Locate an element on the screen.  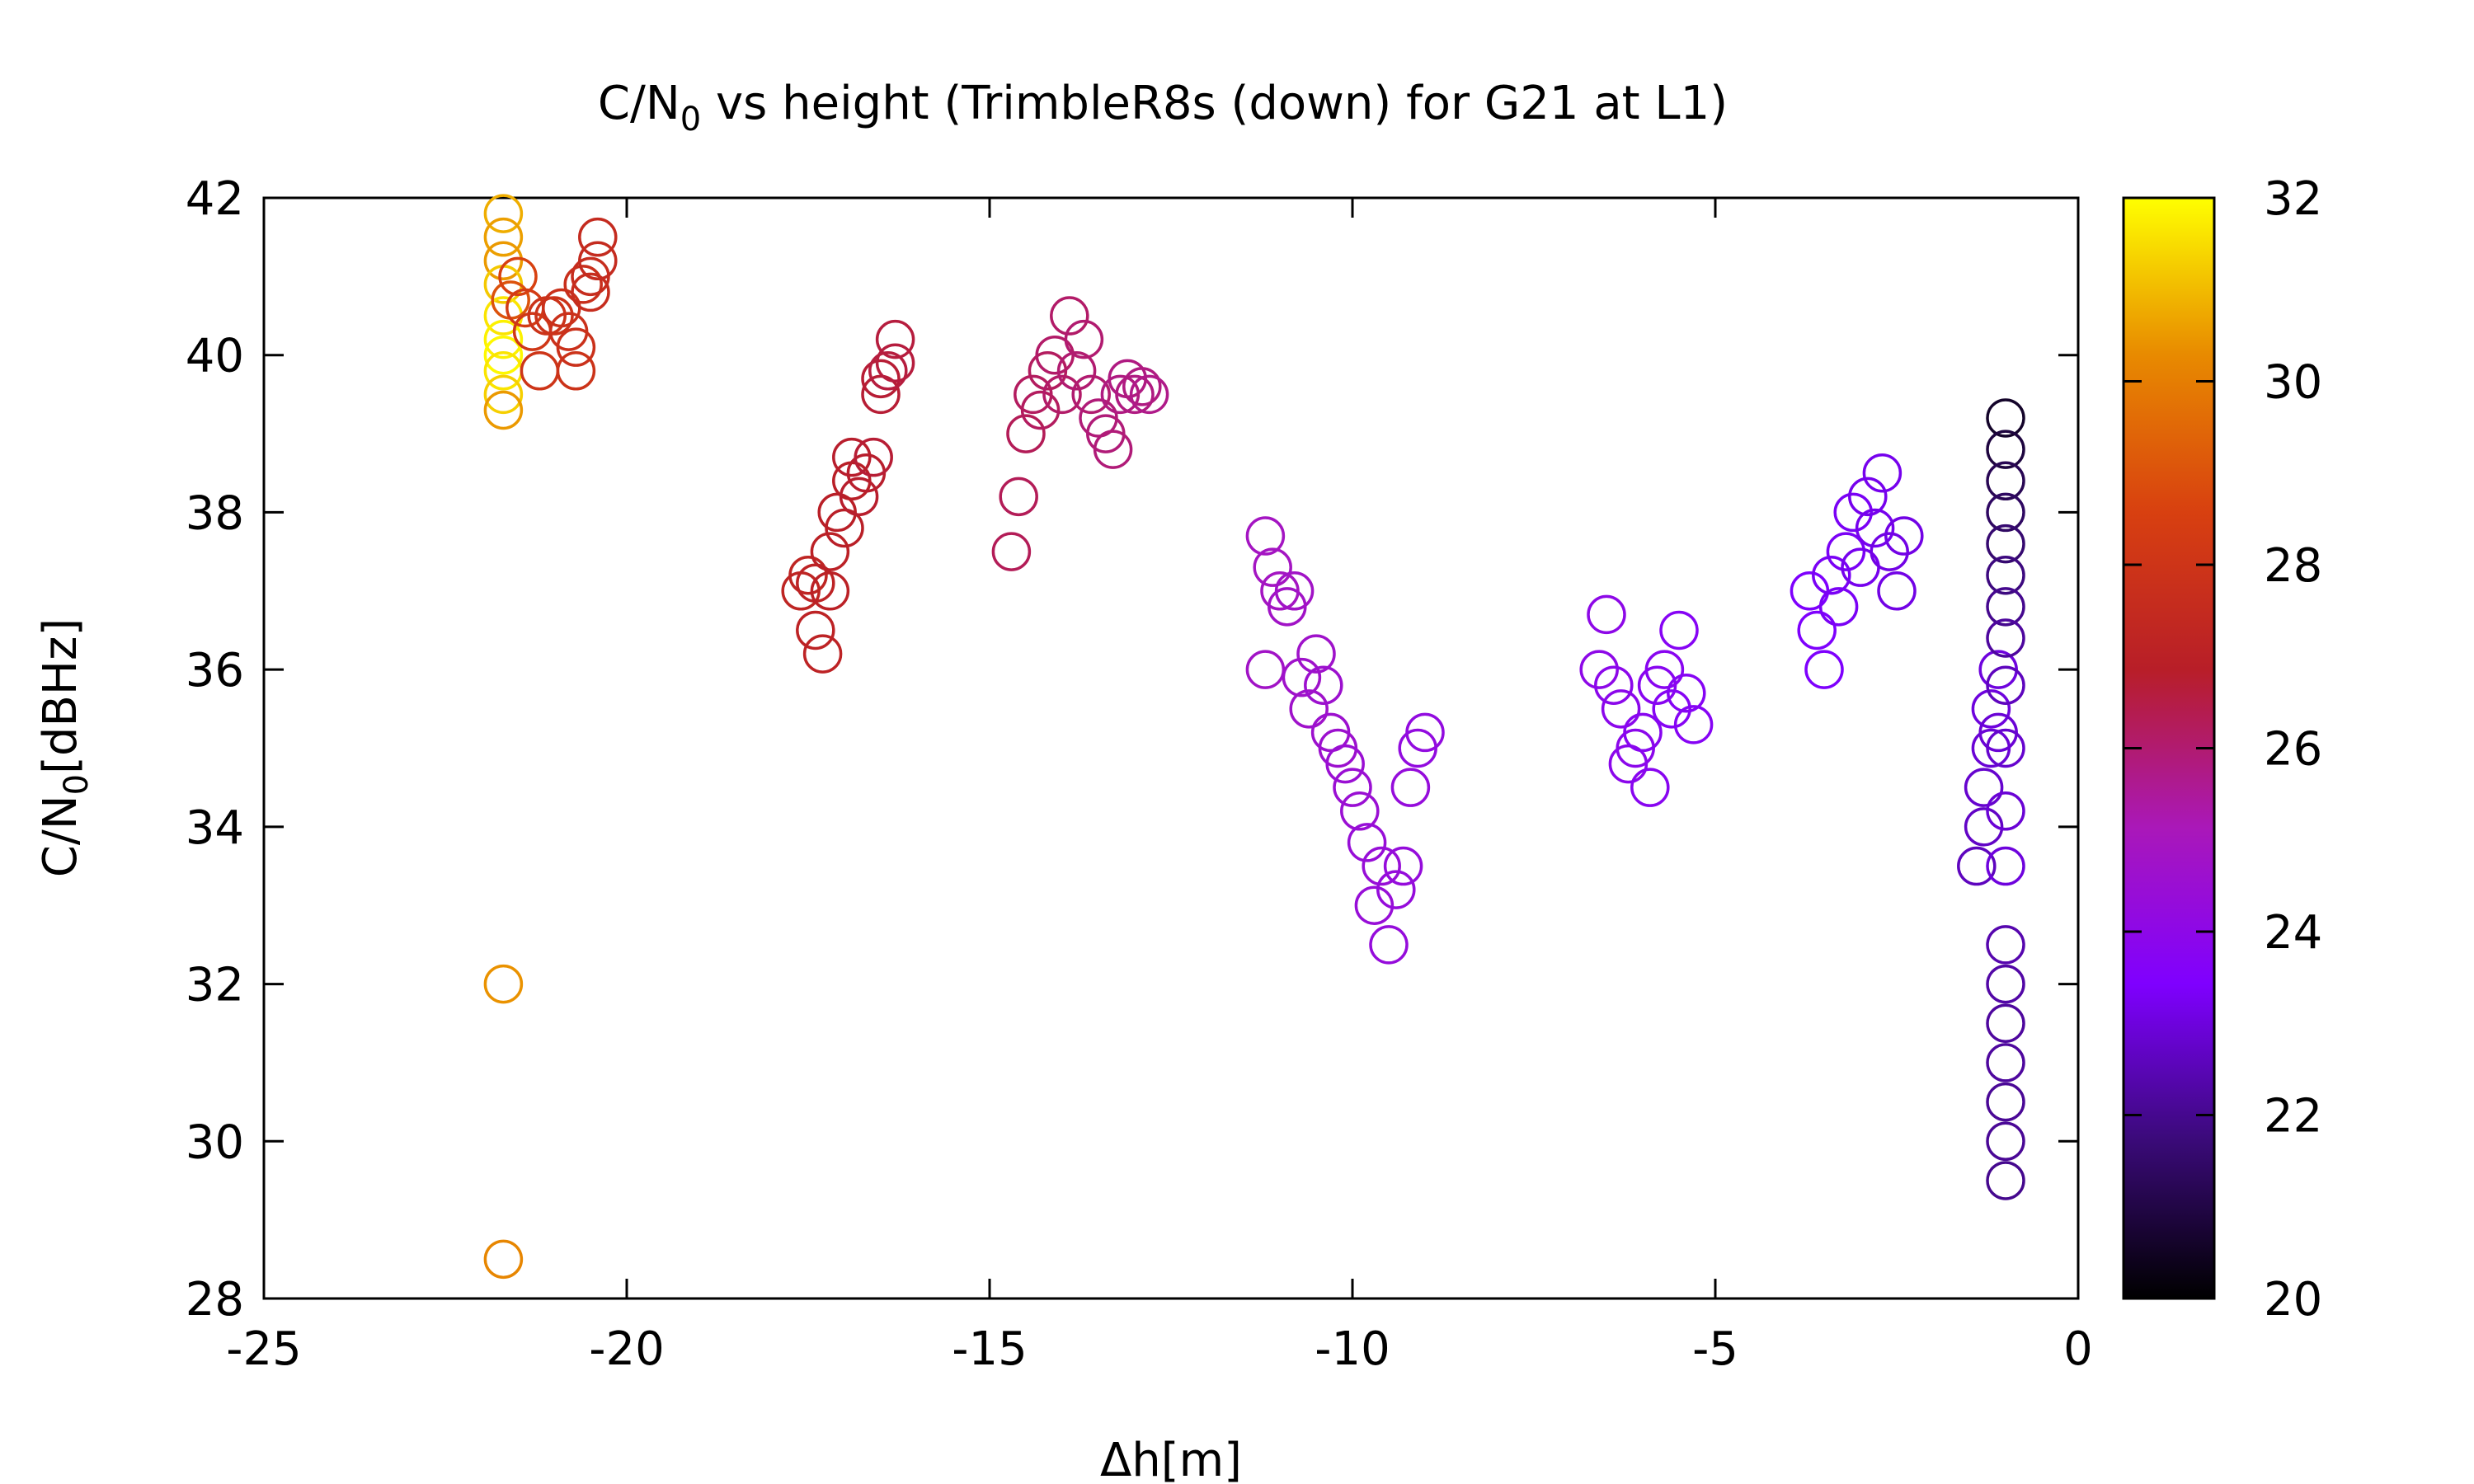
colorbar-tick-label: 30 is located at coordinates (2293, 383).